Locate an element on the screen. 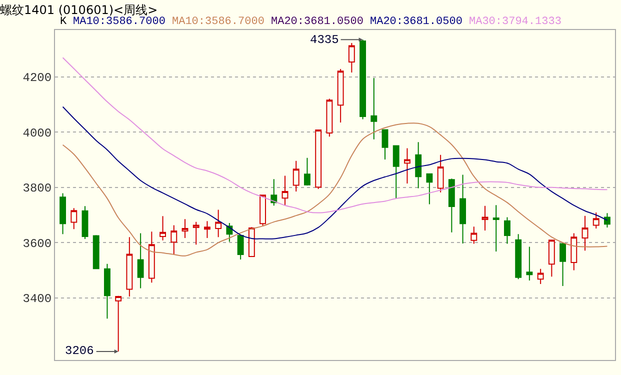  text: K is located at coordinates (63, 22).